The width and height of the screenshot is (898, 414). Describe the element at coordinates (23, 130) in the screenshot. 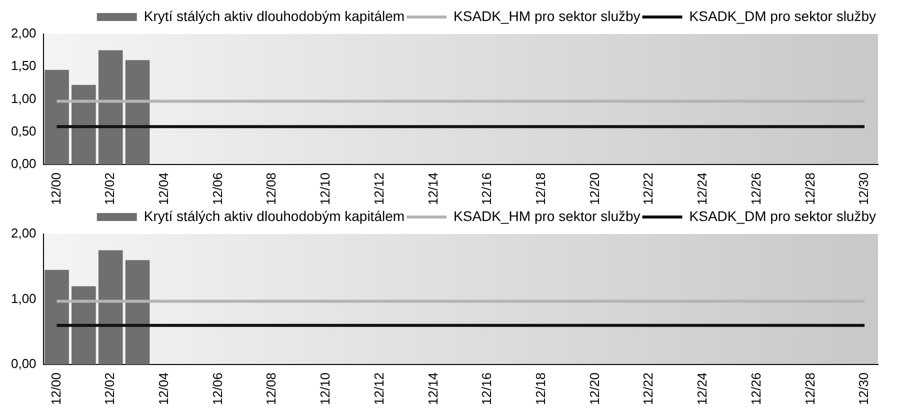

I see `y-tick-label: 0,50` at that location.